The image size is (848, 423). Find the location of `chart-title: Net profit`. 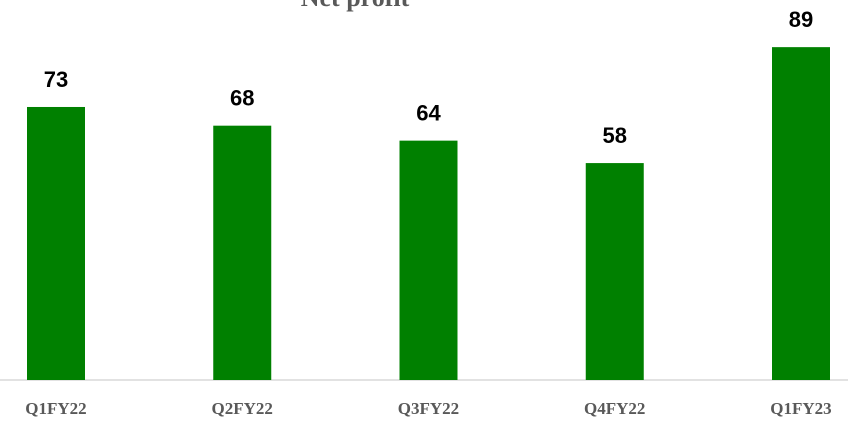

chart-title: Net profit is located at coordinates (355, 6).